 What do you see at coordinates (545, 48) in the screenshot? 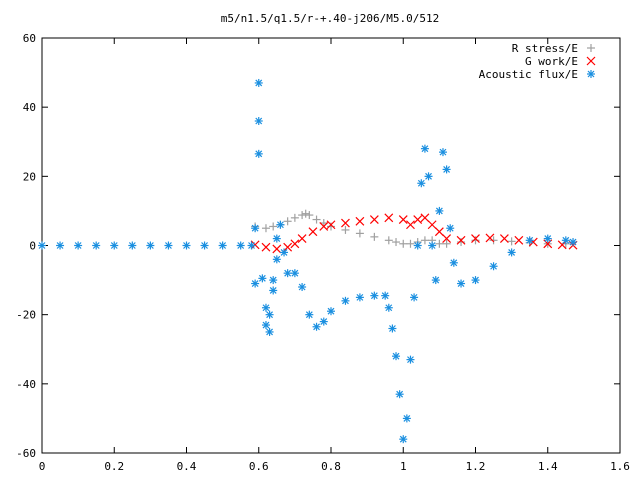
I see `legend-label: R stress/E` at bounding box center [545, 48].